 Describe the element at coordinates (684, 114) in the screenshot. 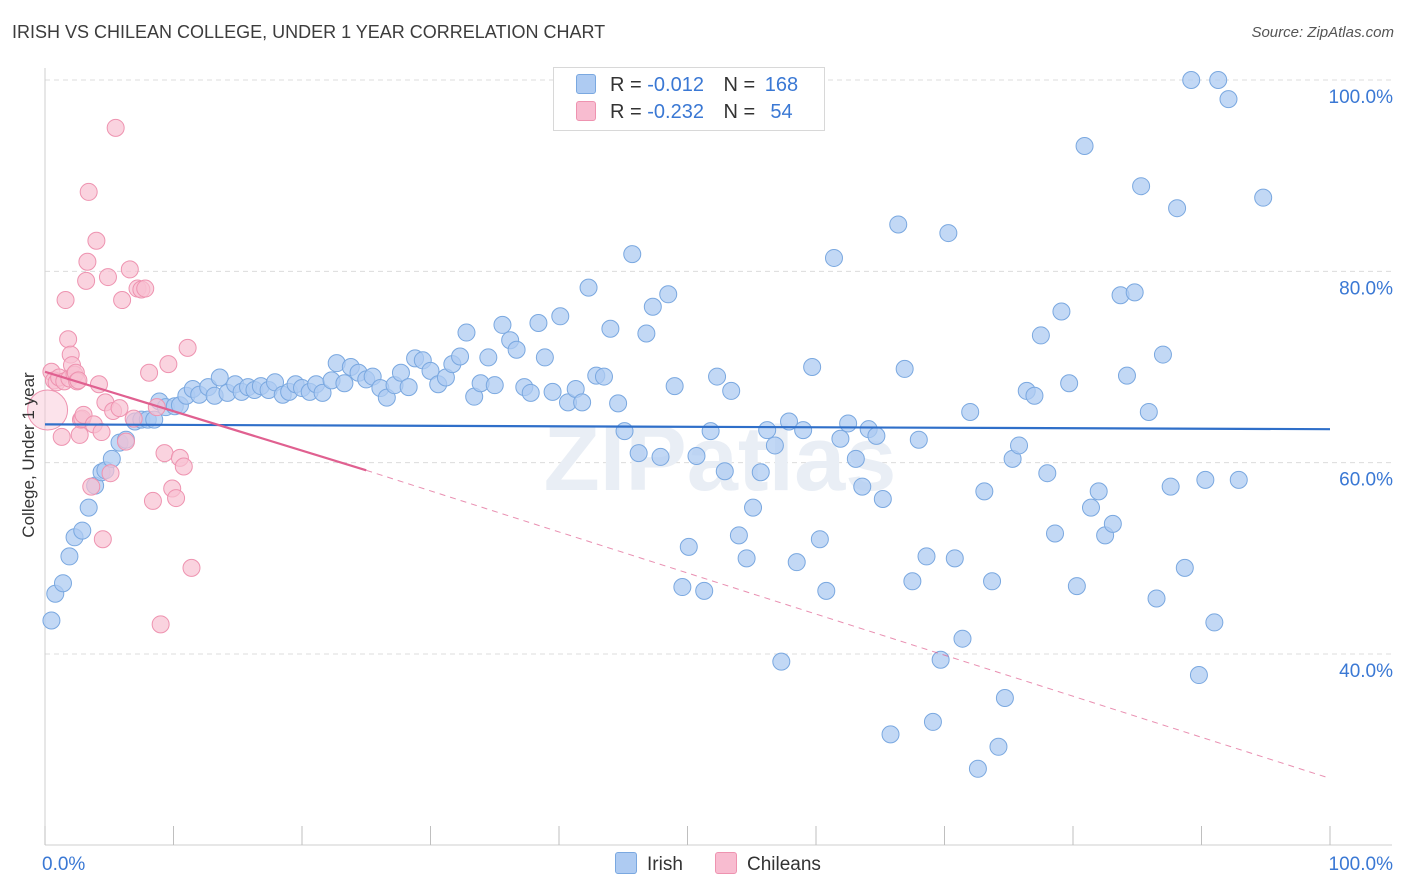

I see `legend-row-chileans: R = -0.232 N = 54` at that location.